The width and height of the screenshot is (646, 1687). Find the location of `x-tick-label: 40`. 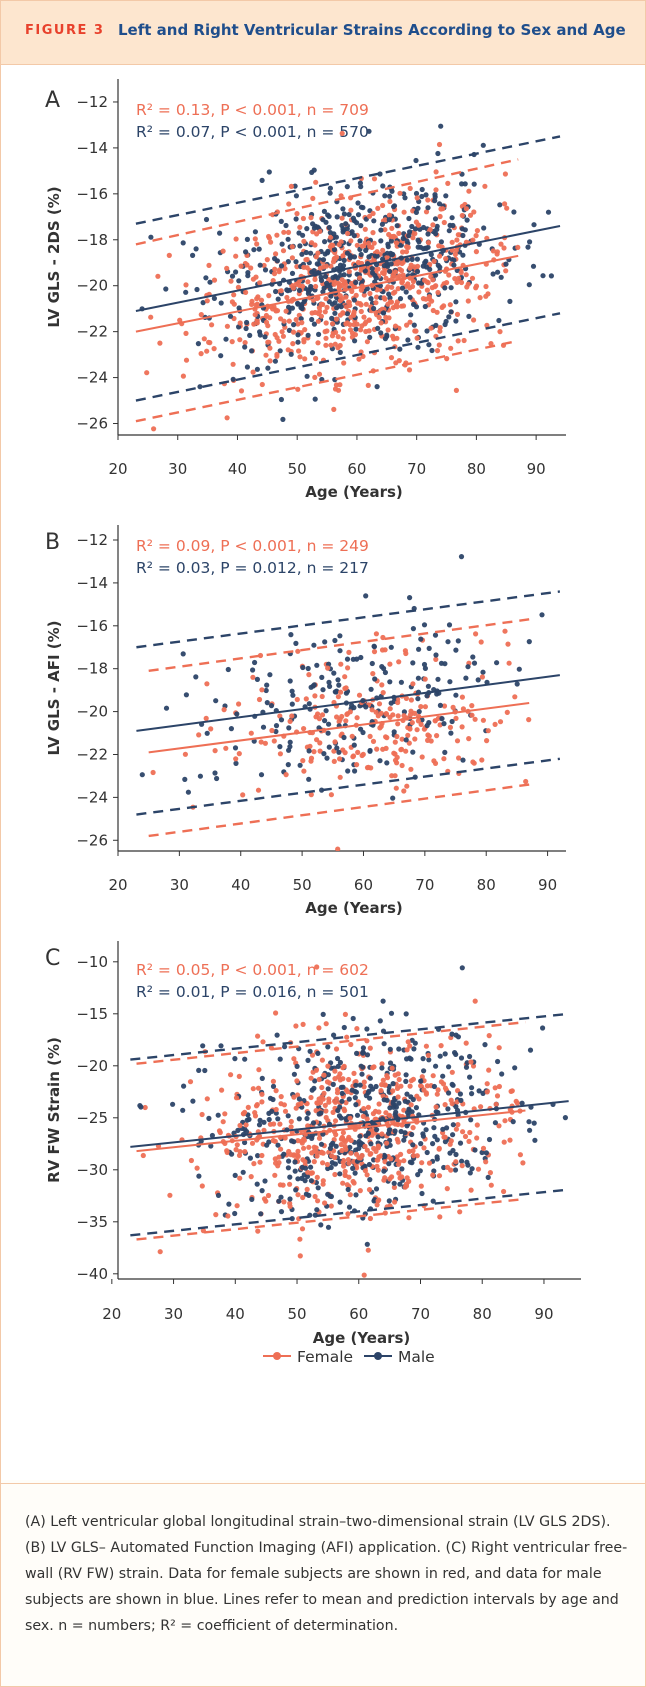

x-tick-label: 40 is located at coordinates (240, 885).